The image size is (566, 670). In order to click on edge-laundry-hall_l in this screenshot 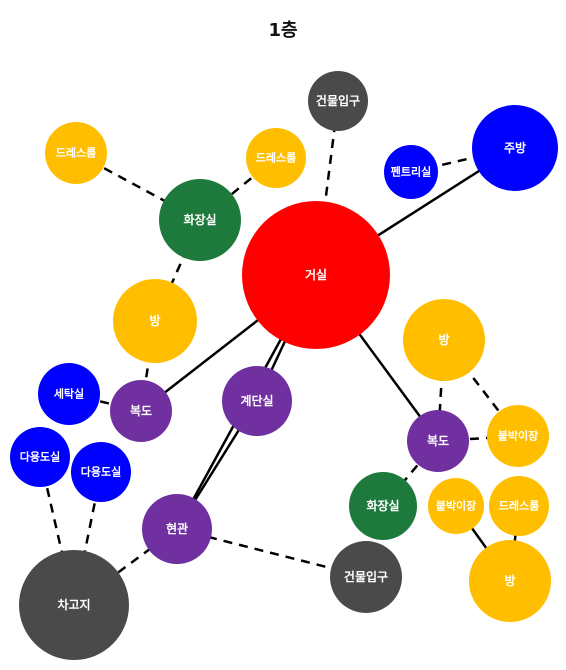, I will do `click(105, 402)`.